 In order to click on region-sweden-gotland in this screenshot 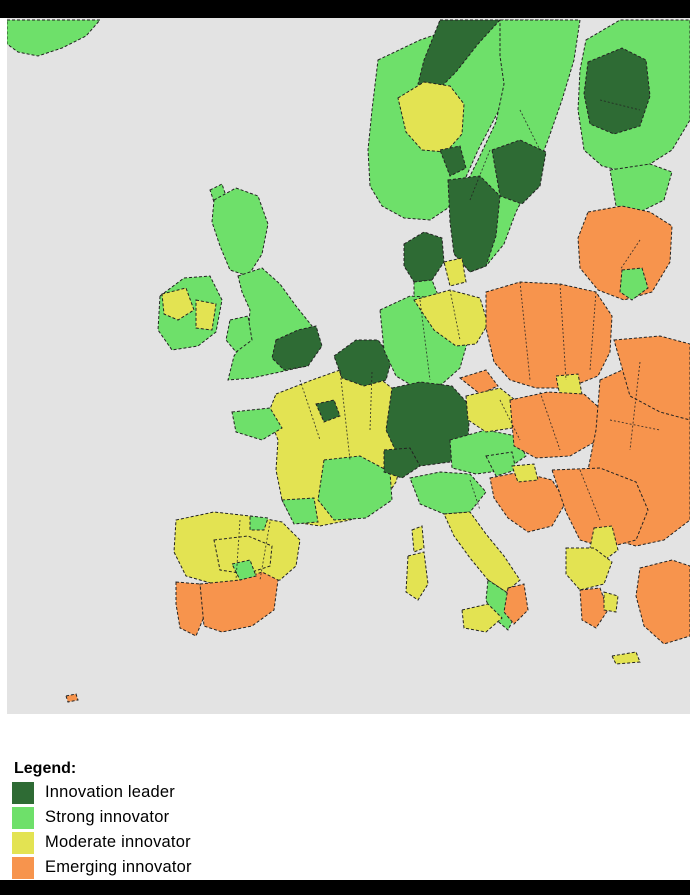, I will do `click(453, 161)`.